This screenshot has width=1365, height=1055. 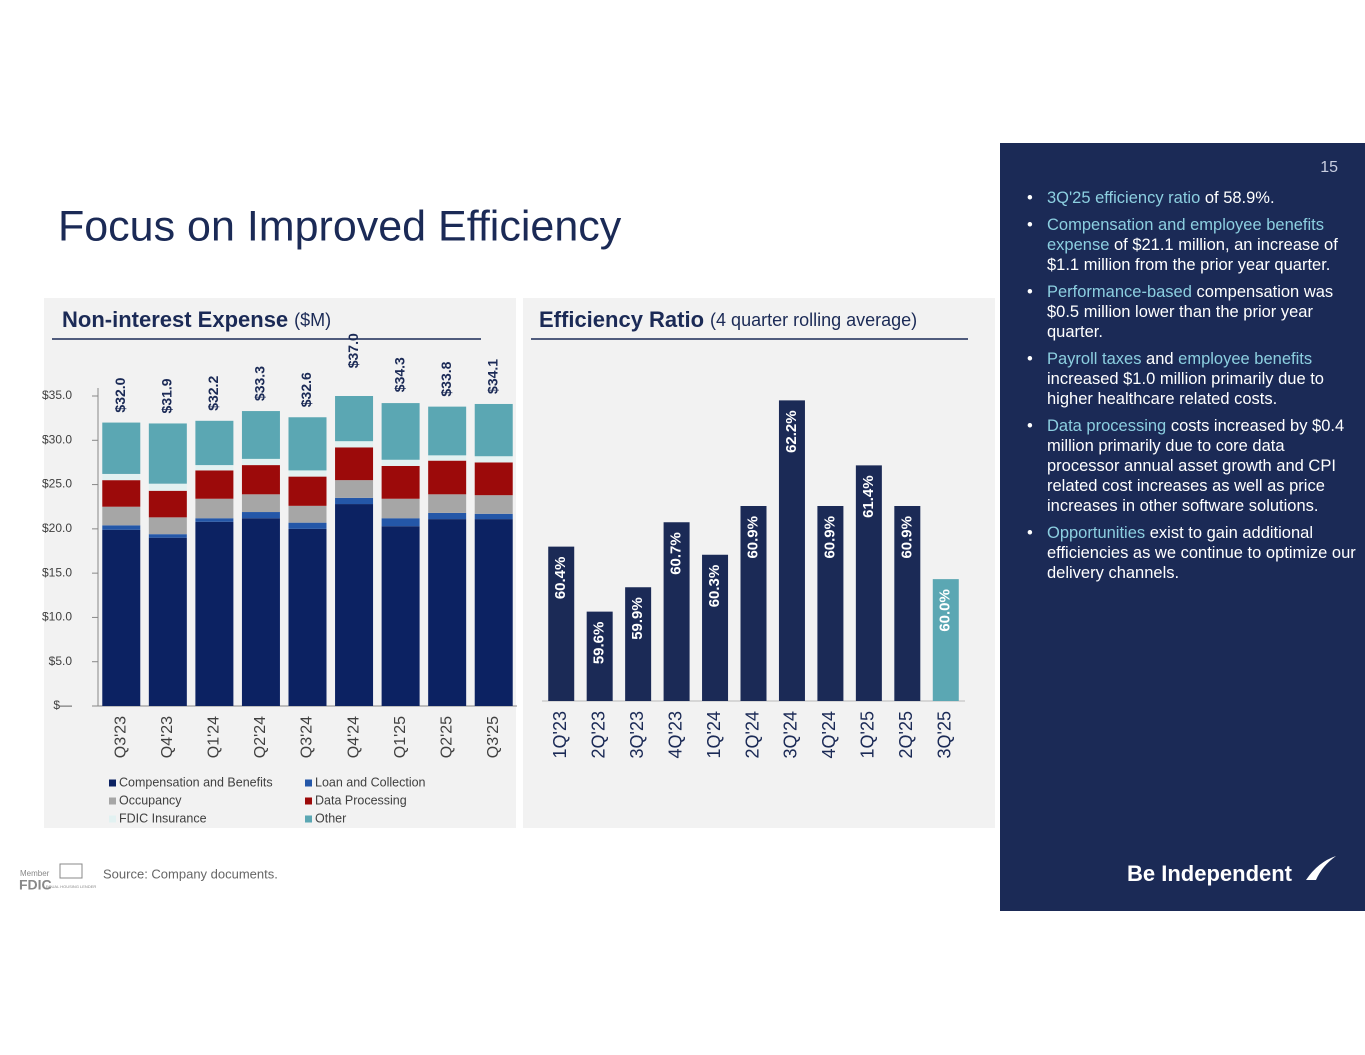 What do you see at coordinates (120, 737) in the screenshot?
I see `x-tick-label: Q3'23` at bounding box center [120, 737].